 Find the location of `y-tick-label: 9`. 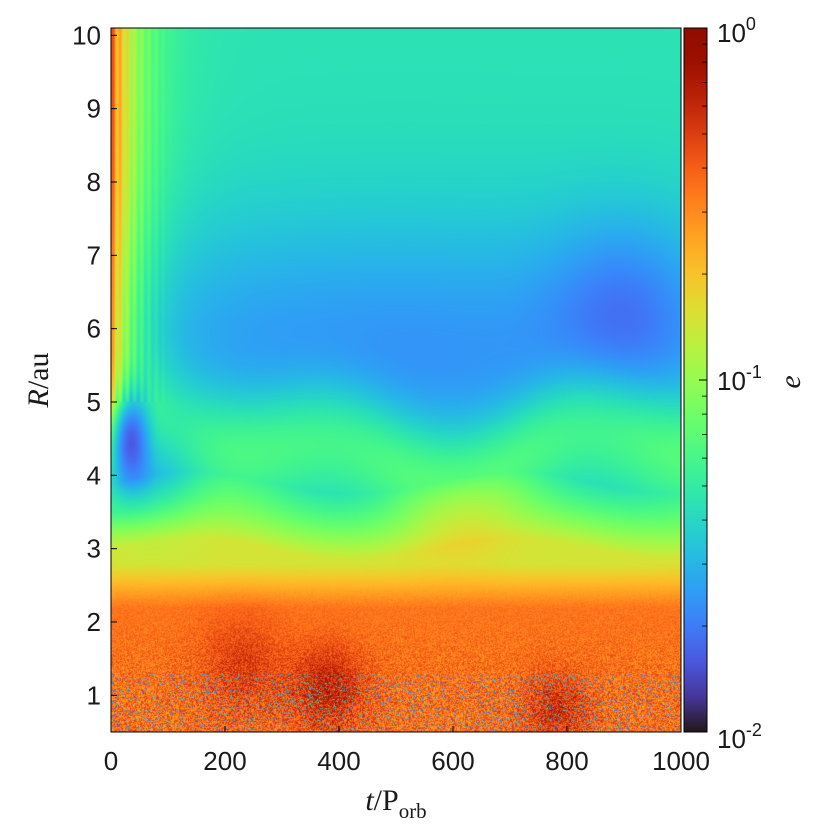

y-tick-label: 9 is located at coordinates (94, 109).